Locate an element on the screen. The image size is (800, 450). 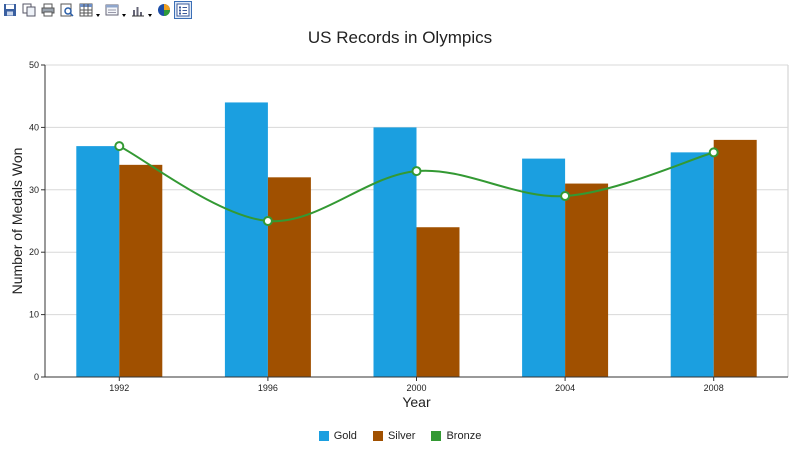
legend-label: Silver is located at coordinates (401, 436).